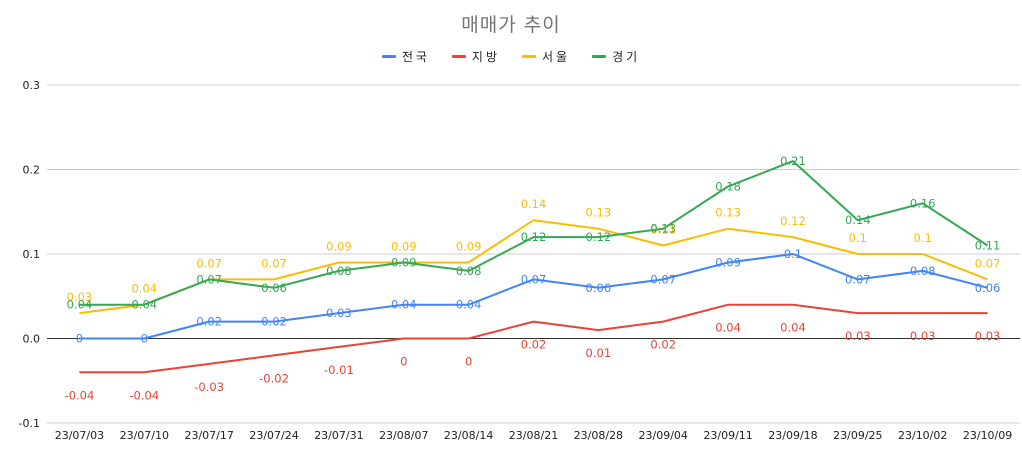  What do you see at coordinates (922, 435) in the screenshot?
I see `x-tick-label: 23/10/02` at bounding box center [922, 435].